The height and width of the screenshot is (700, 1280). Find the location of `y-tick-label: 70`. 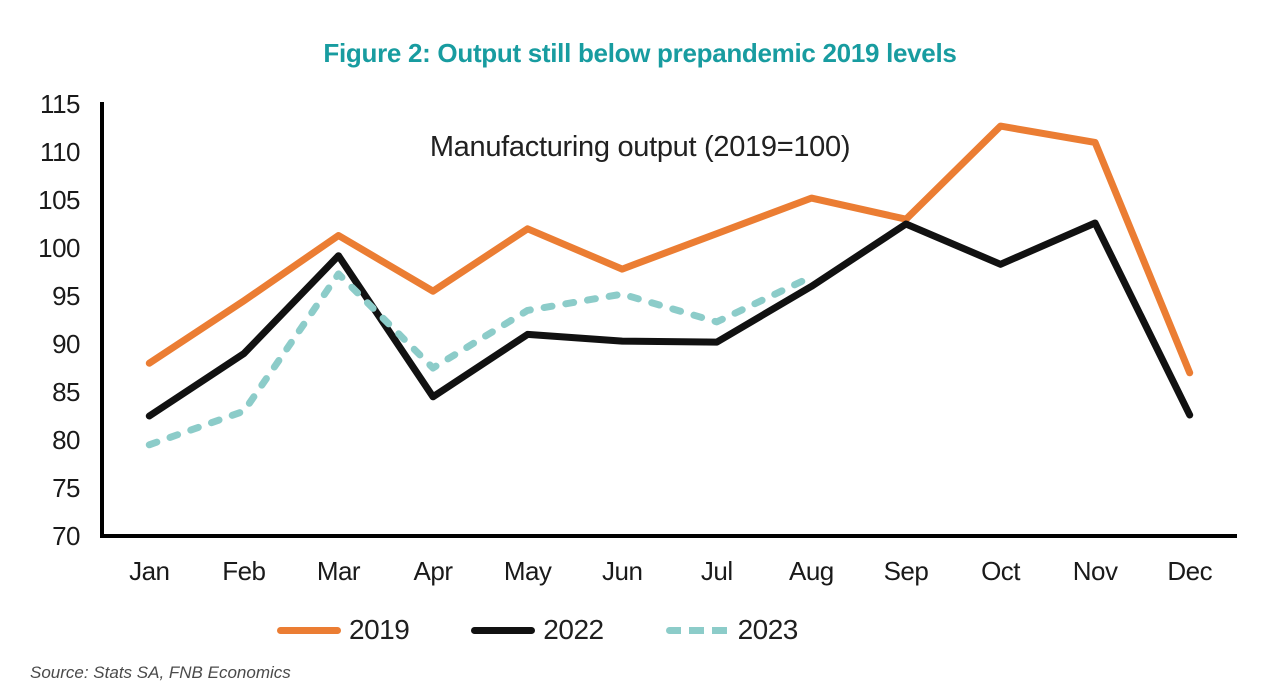

y-tick-label: 70 is located at coordinates (66, 536).